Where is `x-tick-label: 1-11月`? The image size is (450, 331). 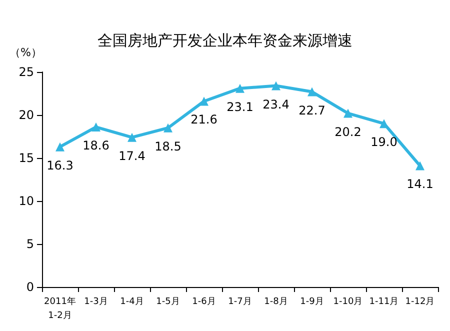
x-tick-label: 1-11月 is located at coordinates (384, 302).